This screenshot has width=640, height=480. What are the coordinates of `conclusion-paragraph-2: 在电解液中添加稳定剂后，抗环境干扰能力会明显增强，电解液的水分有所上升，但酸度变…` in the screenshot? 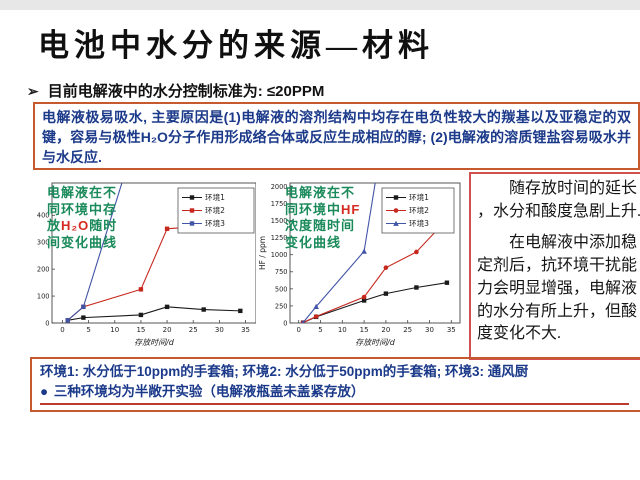 It's located at (557, 288).